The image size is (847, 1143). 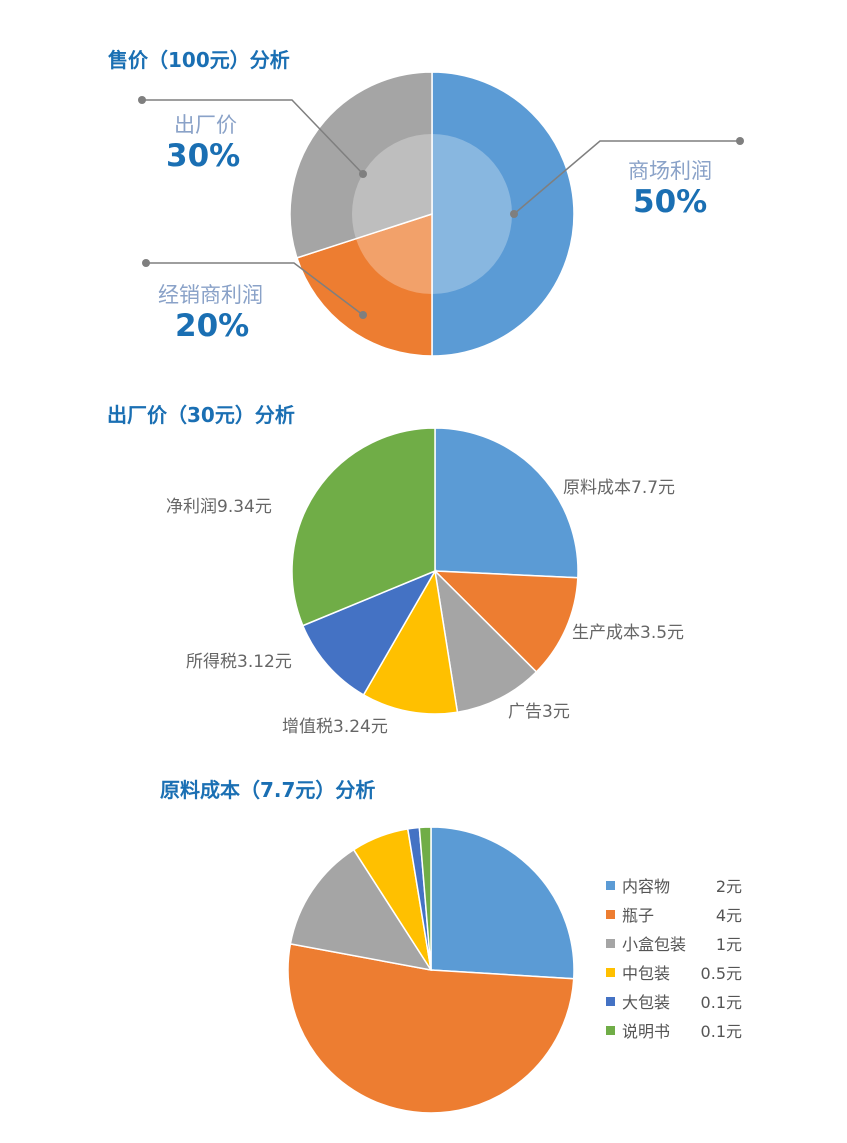 I want to click on chart1-label-factory: 出厂价, so click(x=205, y=125).